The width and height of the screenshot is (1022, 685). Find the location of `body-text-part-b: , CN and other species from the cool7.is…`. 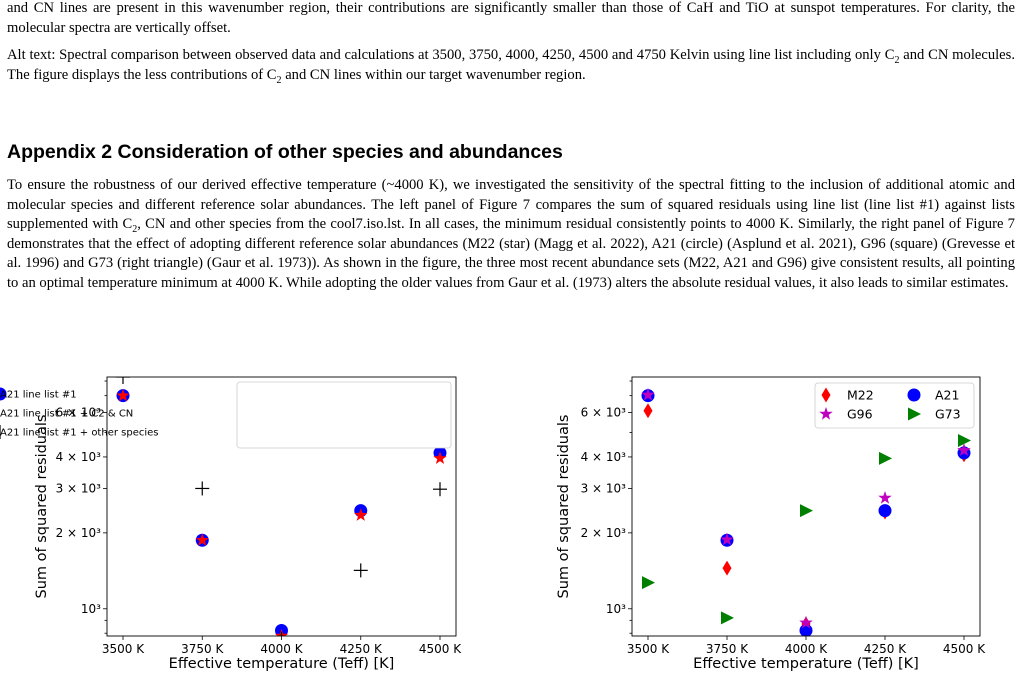

body-text-part-b: , CN and other species from the cool7.is… is located at coordinates (511, 253).